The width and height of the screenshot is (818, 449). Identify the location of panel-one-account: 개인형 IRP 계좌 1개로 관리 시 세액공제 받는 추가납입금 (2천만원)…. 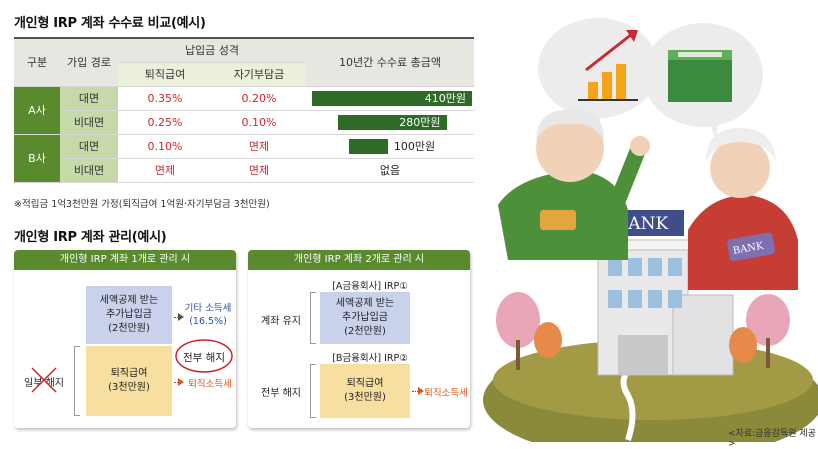
(125, 339).